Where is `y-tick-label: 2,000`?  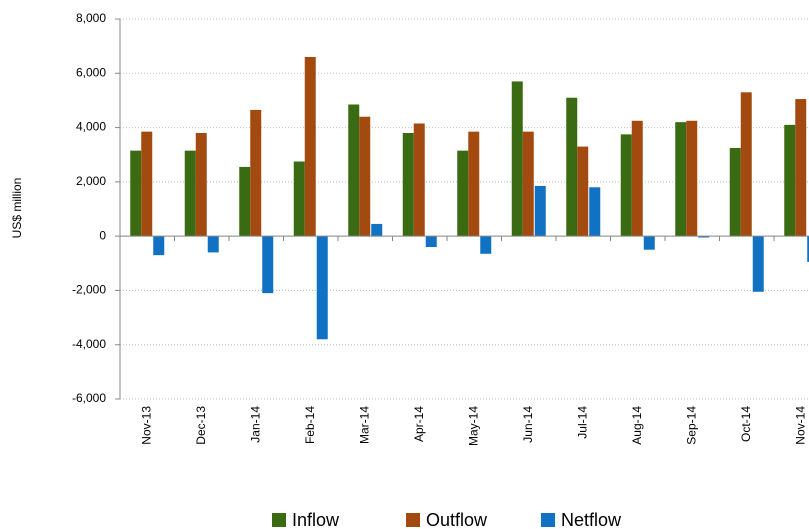
y-tick-label: 2,000 is located at coordinates (91, 181).